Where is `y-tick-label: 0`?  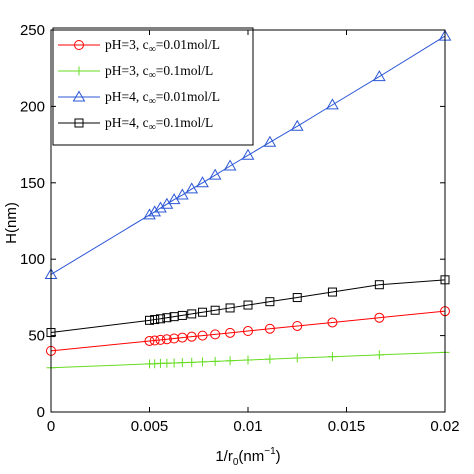
y-tick-label: 0 is located at coordinates (41, 412).